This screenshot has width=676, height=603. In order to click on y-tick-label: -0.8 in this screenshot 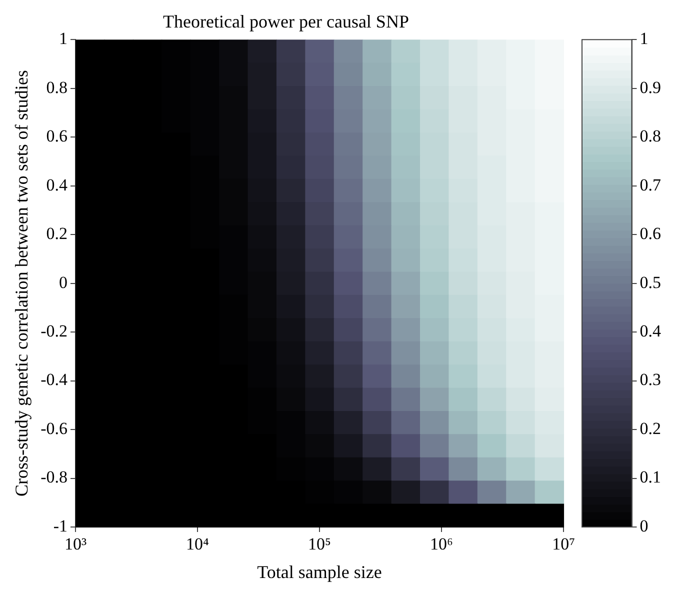, I will do `click(54, 477)`.